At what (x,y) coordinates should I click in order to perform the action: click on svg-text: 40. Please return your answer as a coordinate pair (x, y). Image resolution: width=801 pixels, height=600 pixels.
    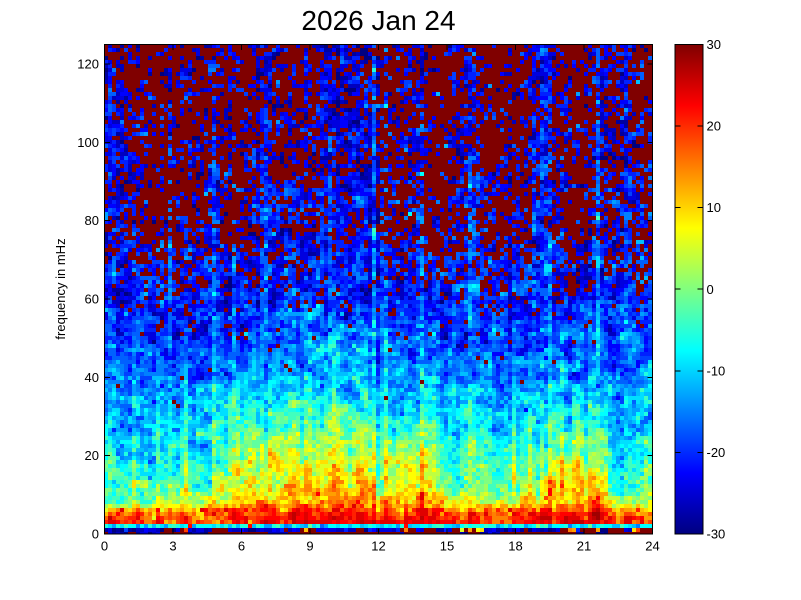
    Looking at the image, I should click on (92, 377).